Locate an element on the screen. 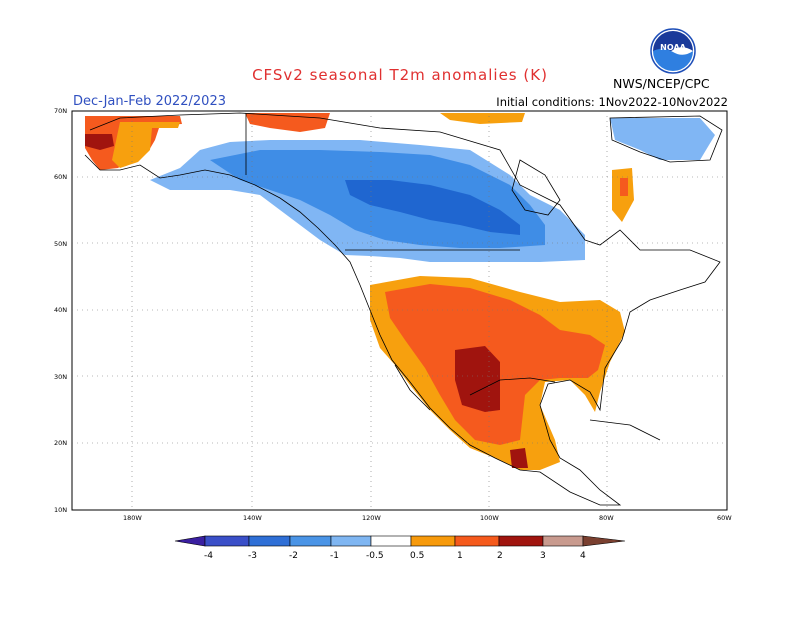 This screenshot has height=618, width=800. noaa-logo: NOAA is located at coordinates (673, 51).